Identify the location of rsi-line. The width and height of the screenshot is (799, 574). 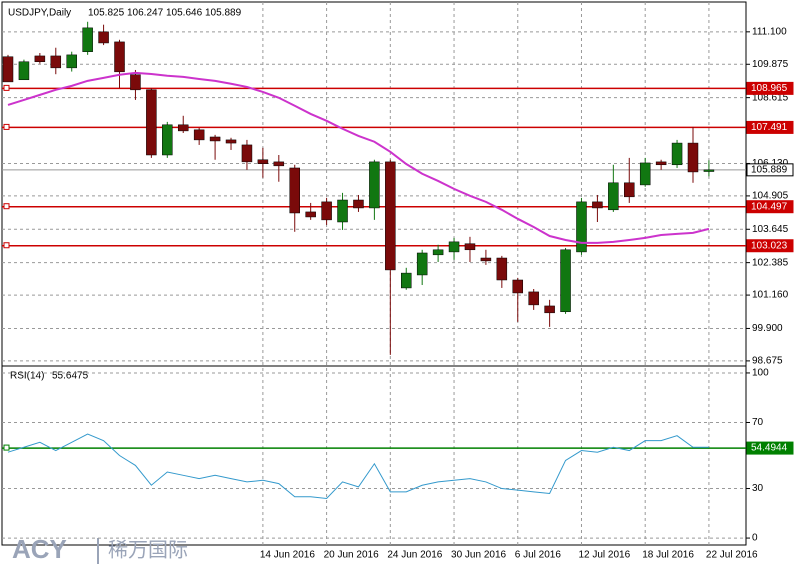
(358, 466).